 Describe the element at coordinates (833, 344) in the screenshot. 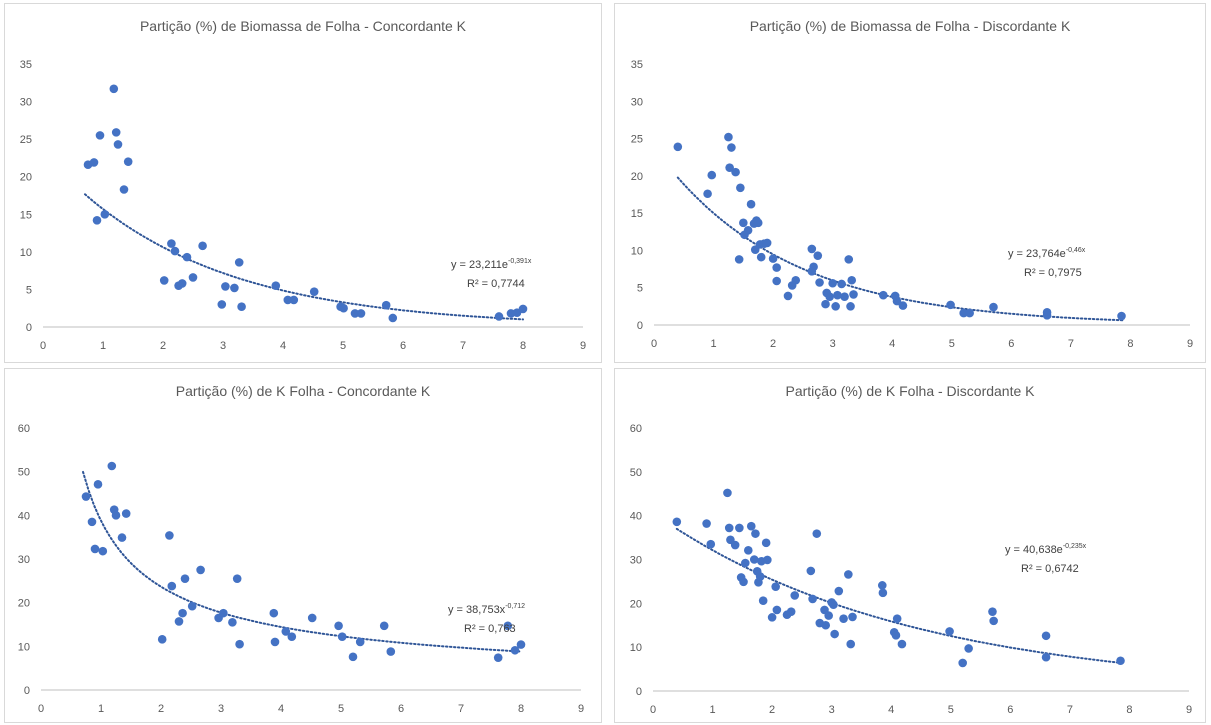

I see `x-tick-label: 3` at that location.